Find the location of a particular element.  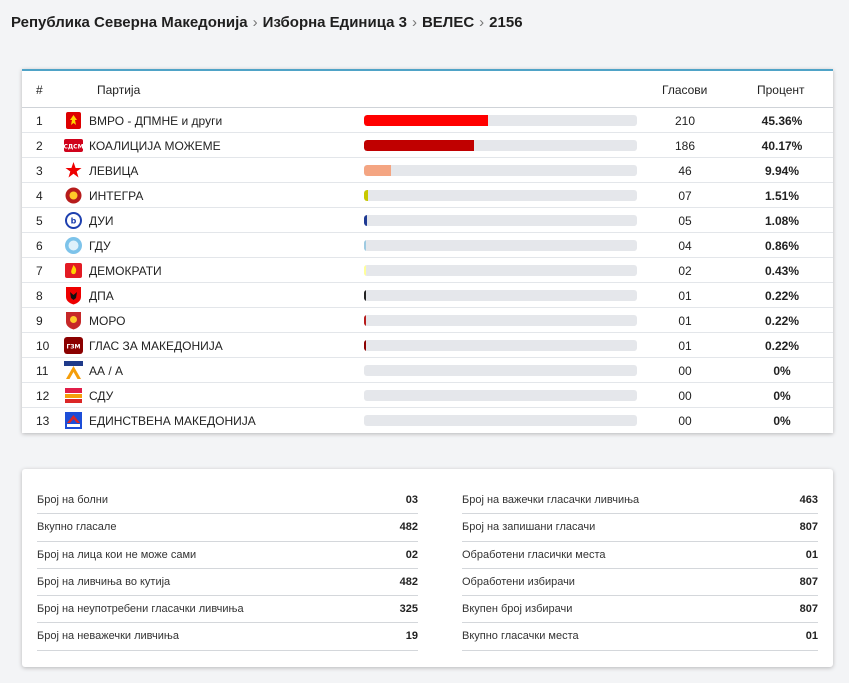

vote-count: 186 is located at coordinates (685, 146).